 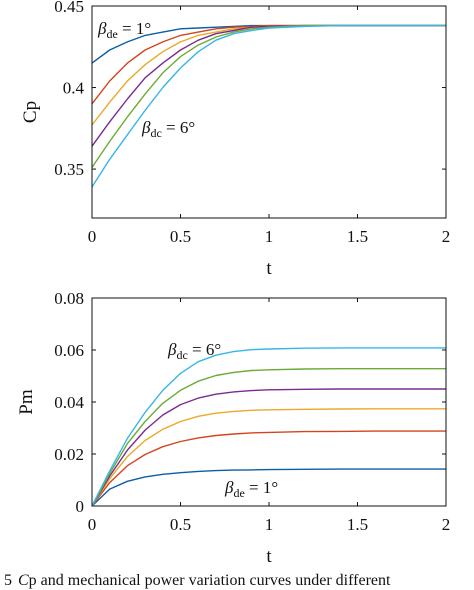 I want to click on y-axis-label: Pm, so click(x=26, y=402).